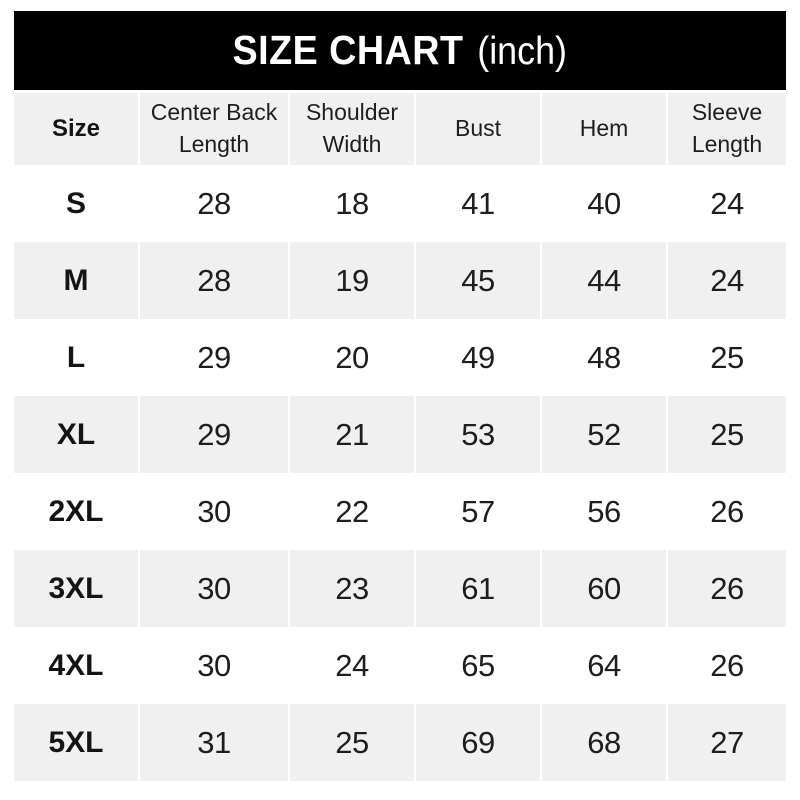 Image resolution: width=800 pixels, height=800 pixels. What do you see at coordinates (76, 129) in the screenshot?
I see `header-cell-size: Size` at bounding box center [76, 129].